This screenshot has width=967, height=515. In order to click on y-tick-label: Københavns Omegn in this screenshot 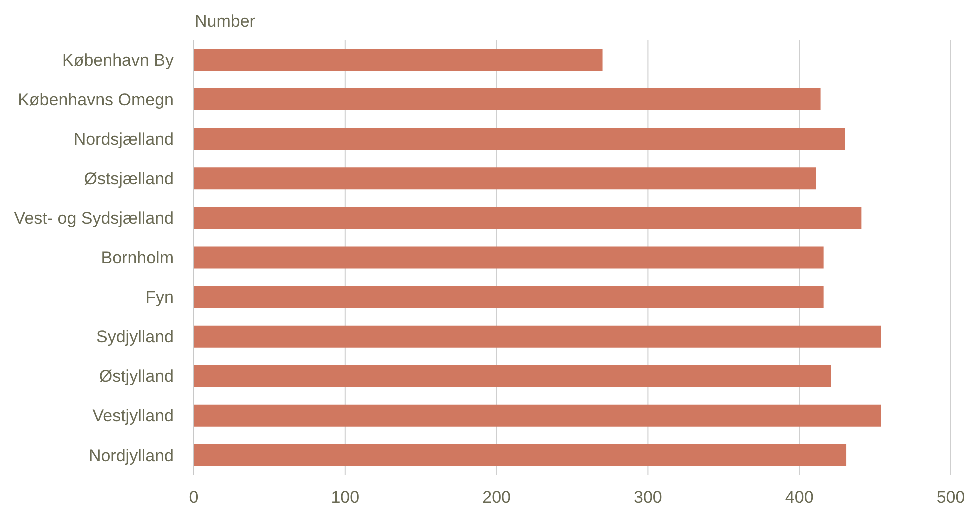, I will do `click(96, 100)`.